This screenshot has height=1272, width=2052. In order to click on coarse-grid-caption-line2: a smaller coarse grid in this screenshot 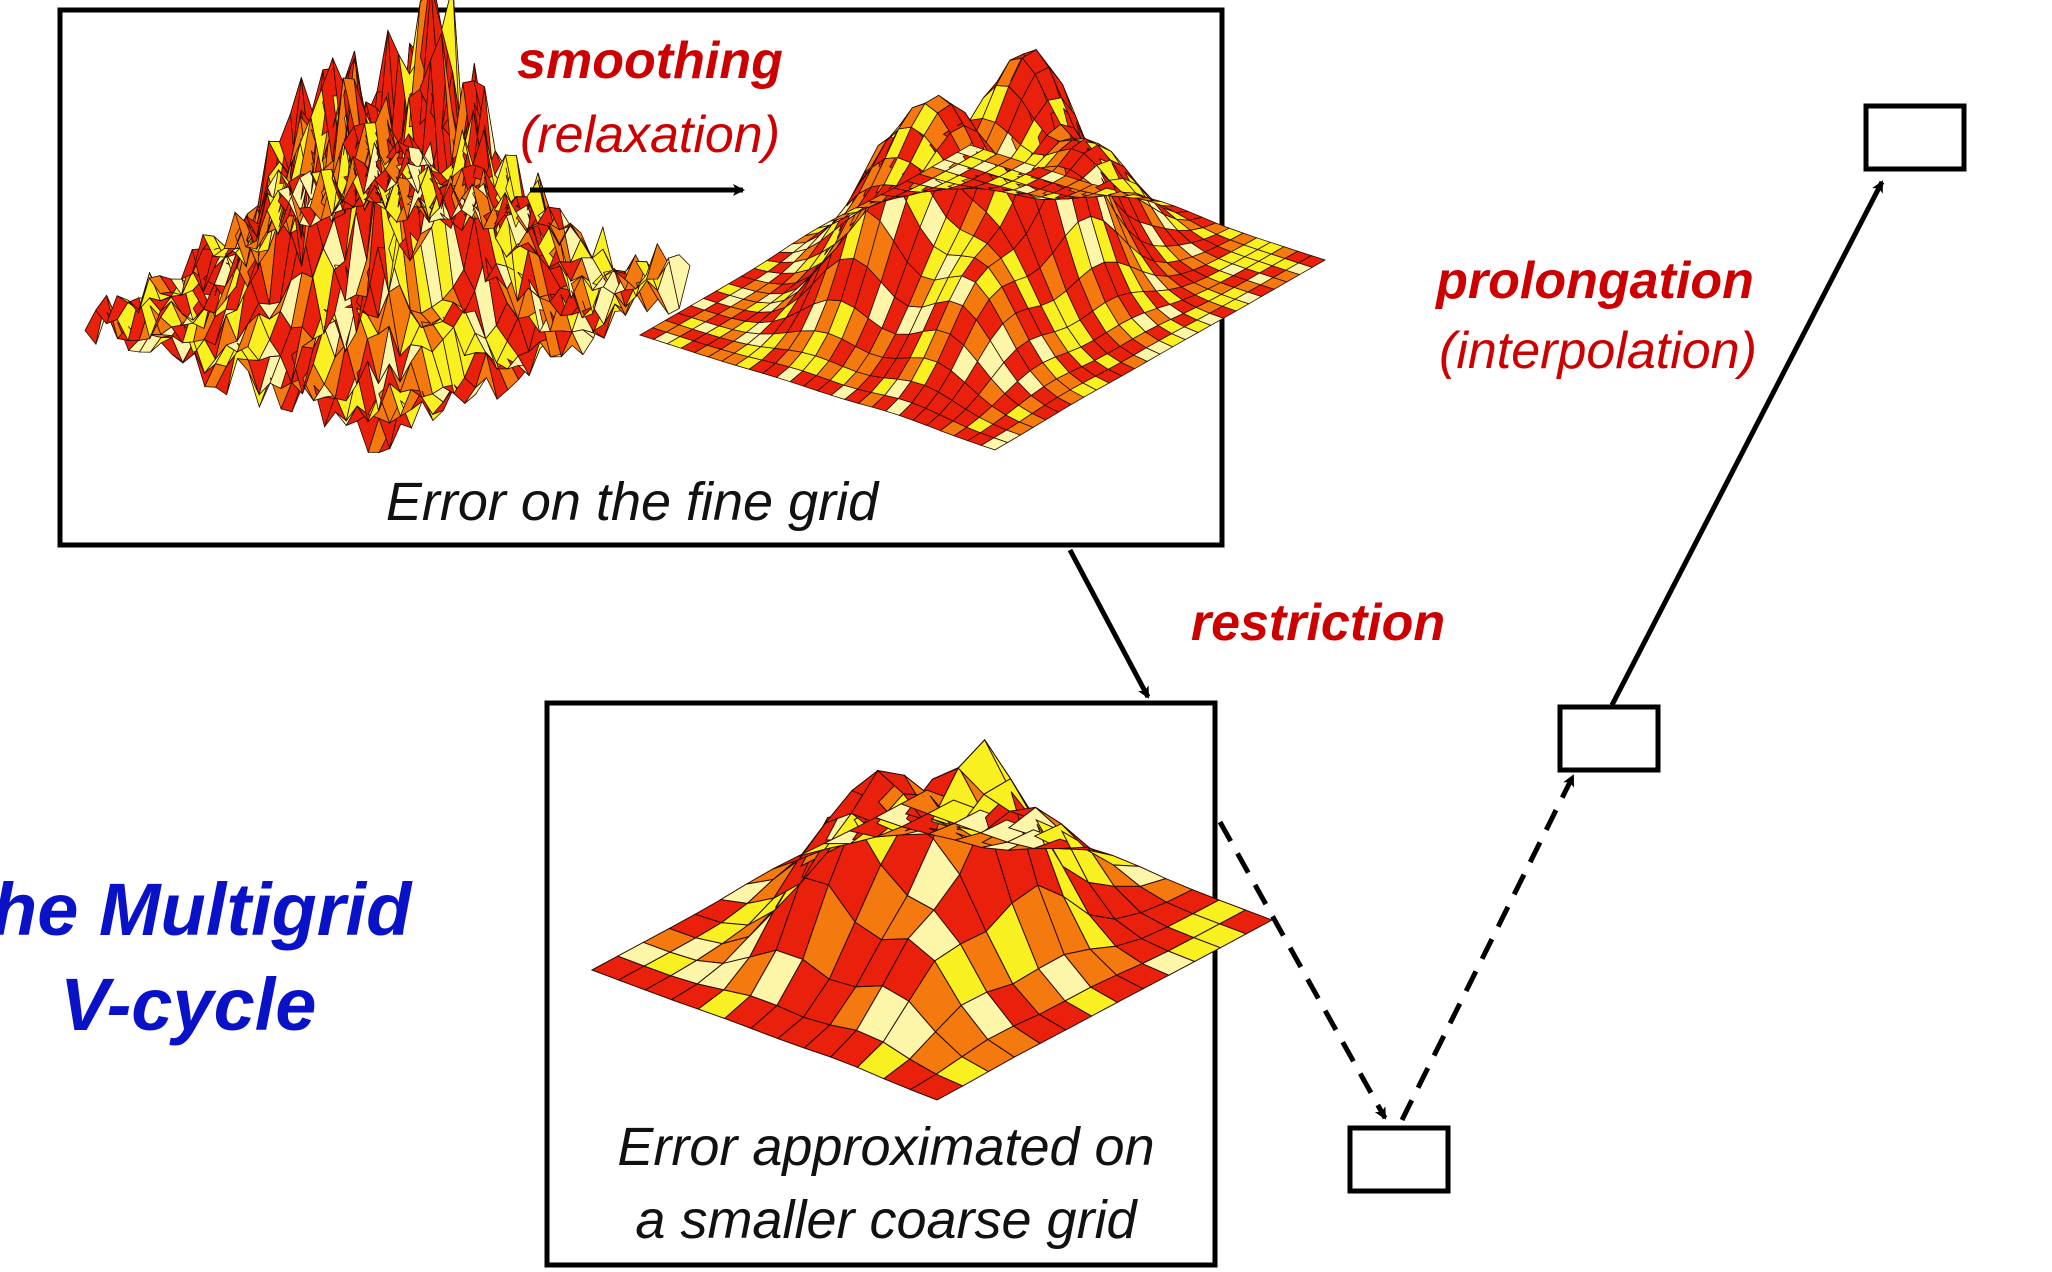, I will do `click(886, 1220)`.